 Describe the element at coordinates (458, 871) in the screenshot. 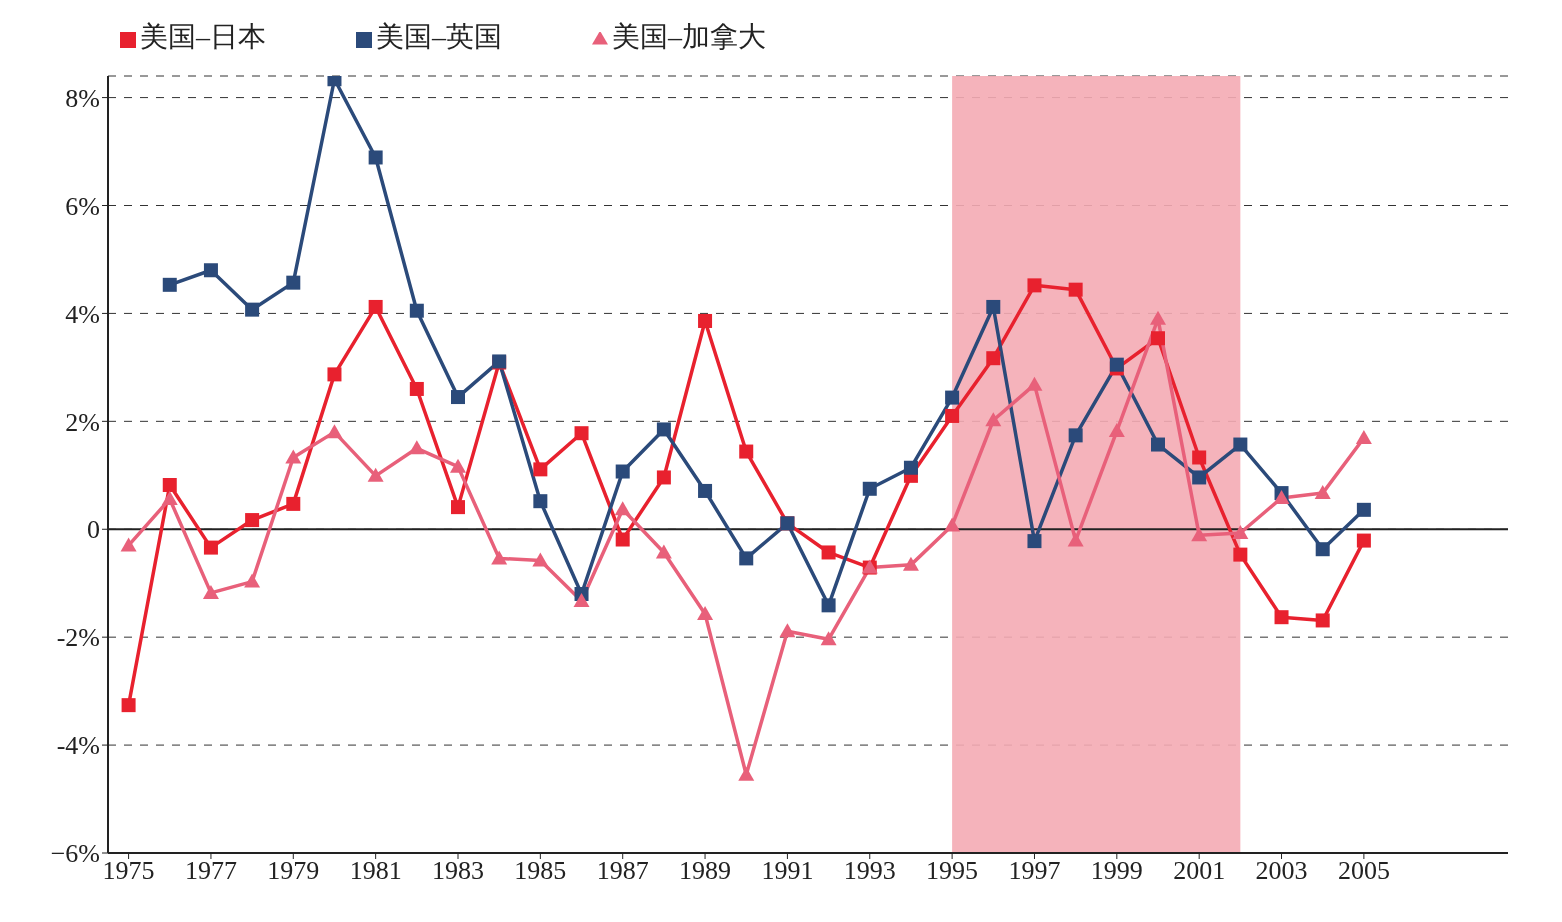

I see `x-tick-label: 1983` at that location.